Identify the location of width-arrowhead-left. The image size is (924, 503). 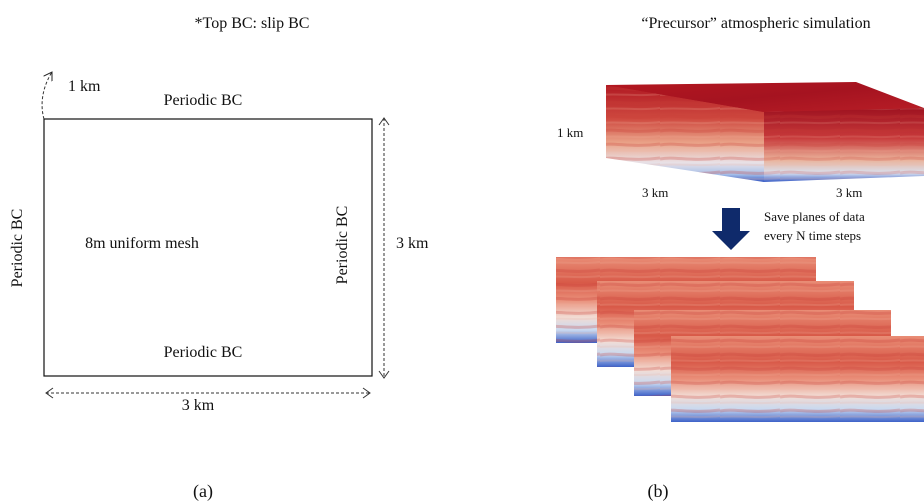
(49, 393).